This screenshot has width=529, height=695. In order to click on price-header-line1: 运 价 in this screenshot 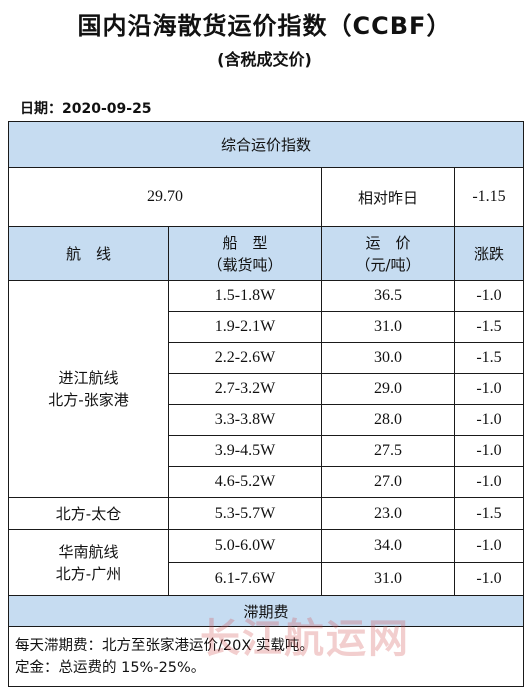, I will do `click(388, 242)`.